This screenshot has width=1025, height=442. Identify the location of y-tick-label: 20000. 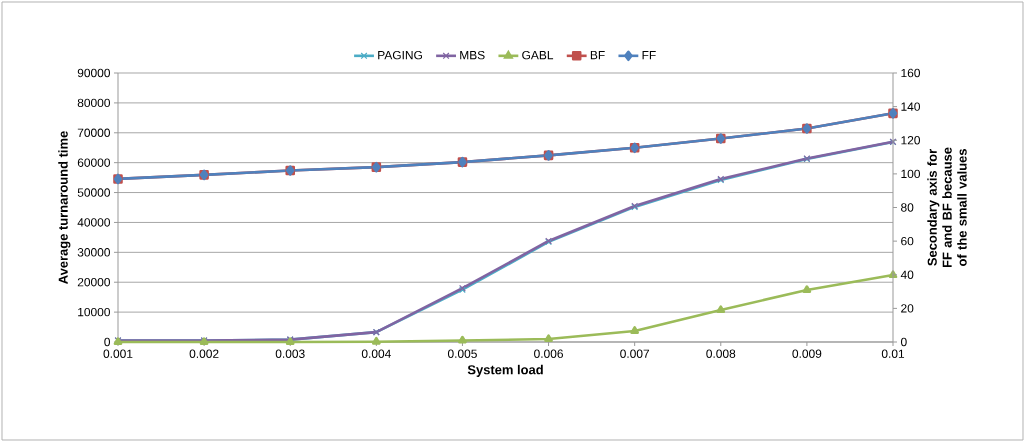
(94, 282).